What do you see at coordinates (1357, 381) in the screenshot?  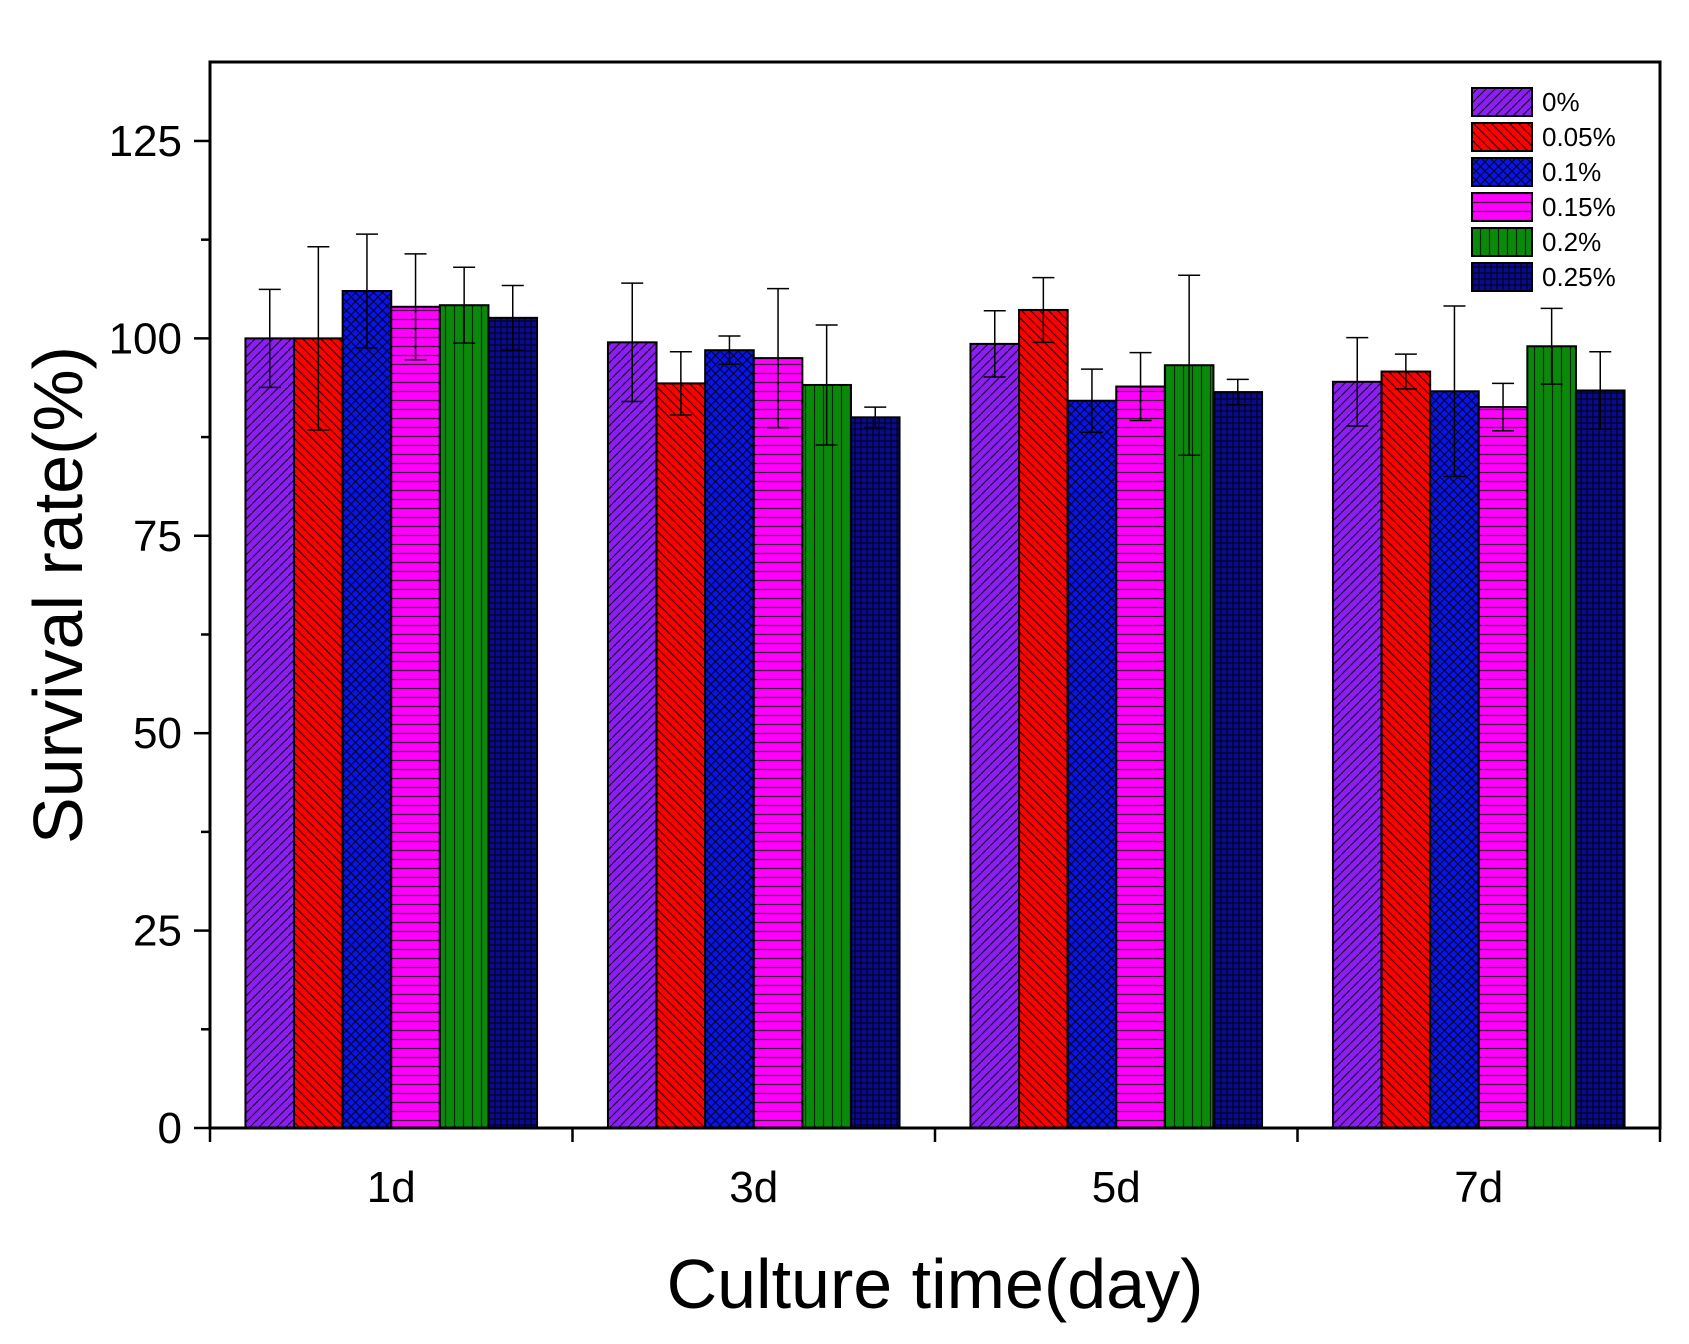 I see `error-bar-0pct-7d` at bounding box center [1357, 381].